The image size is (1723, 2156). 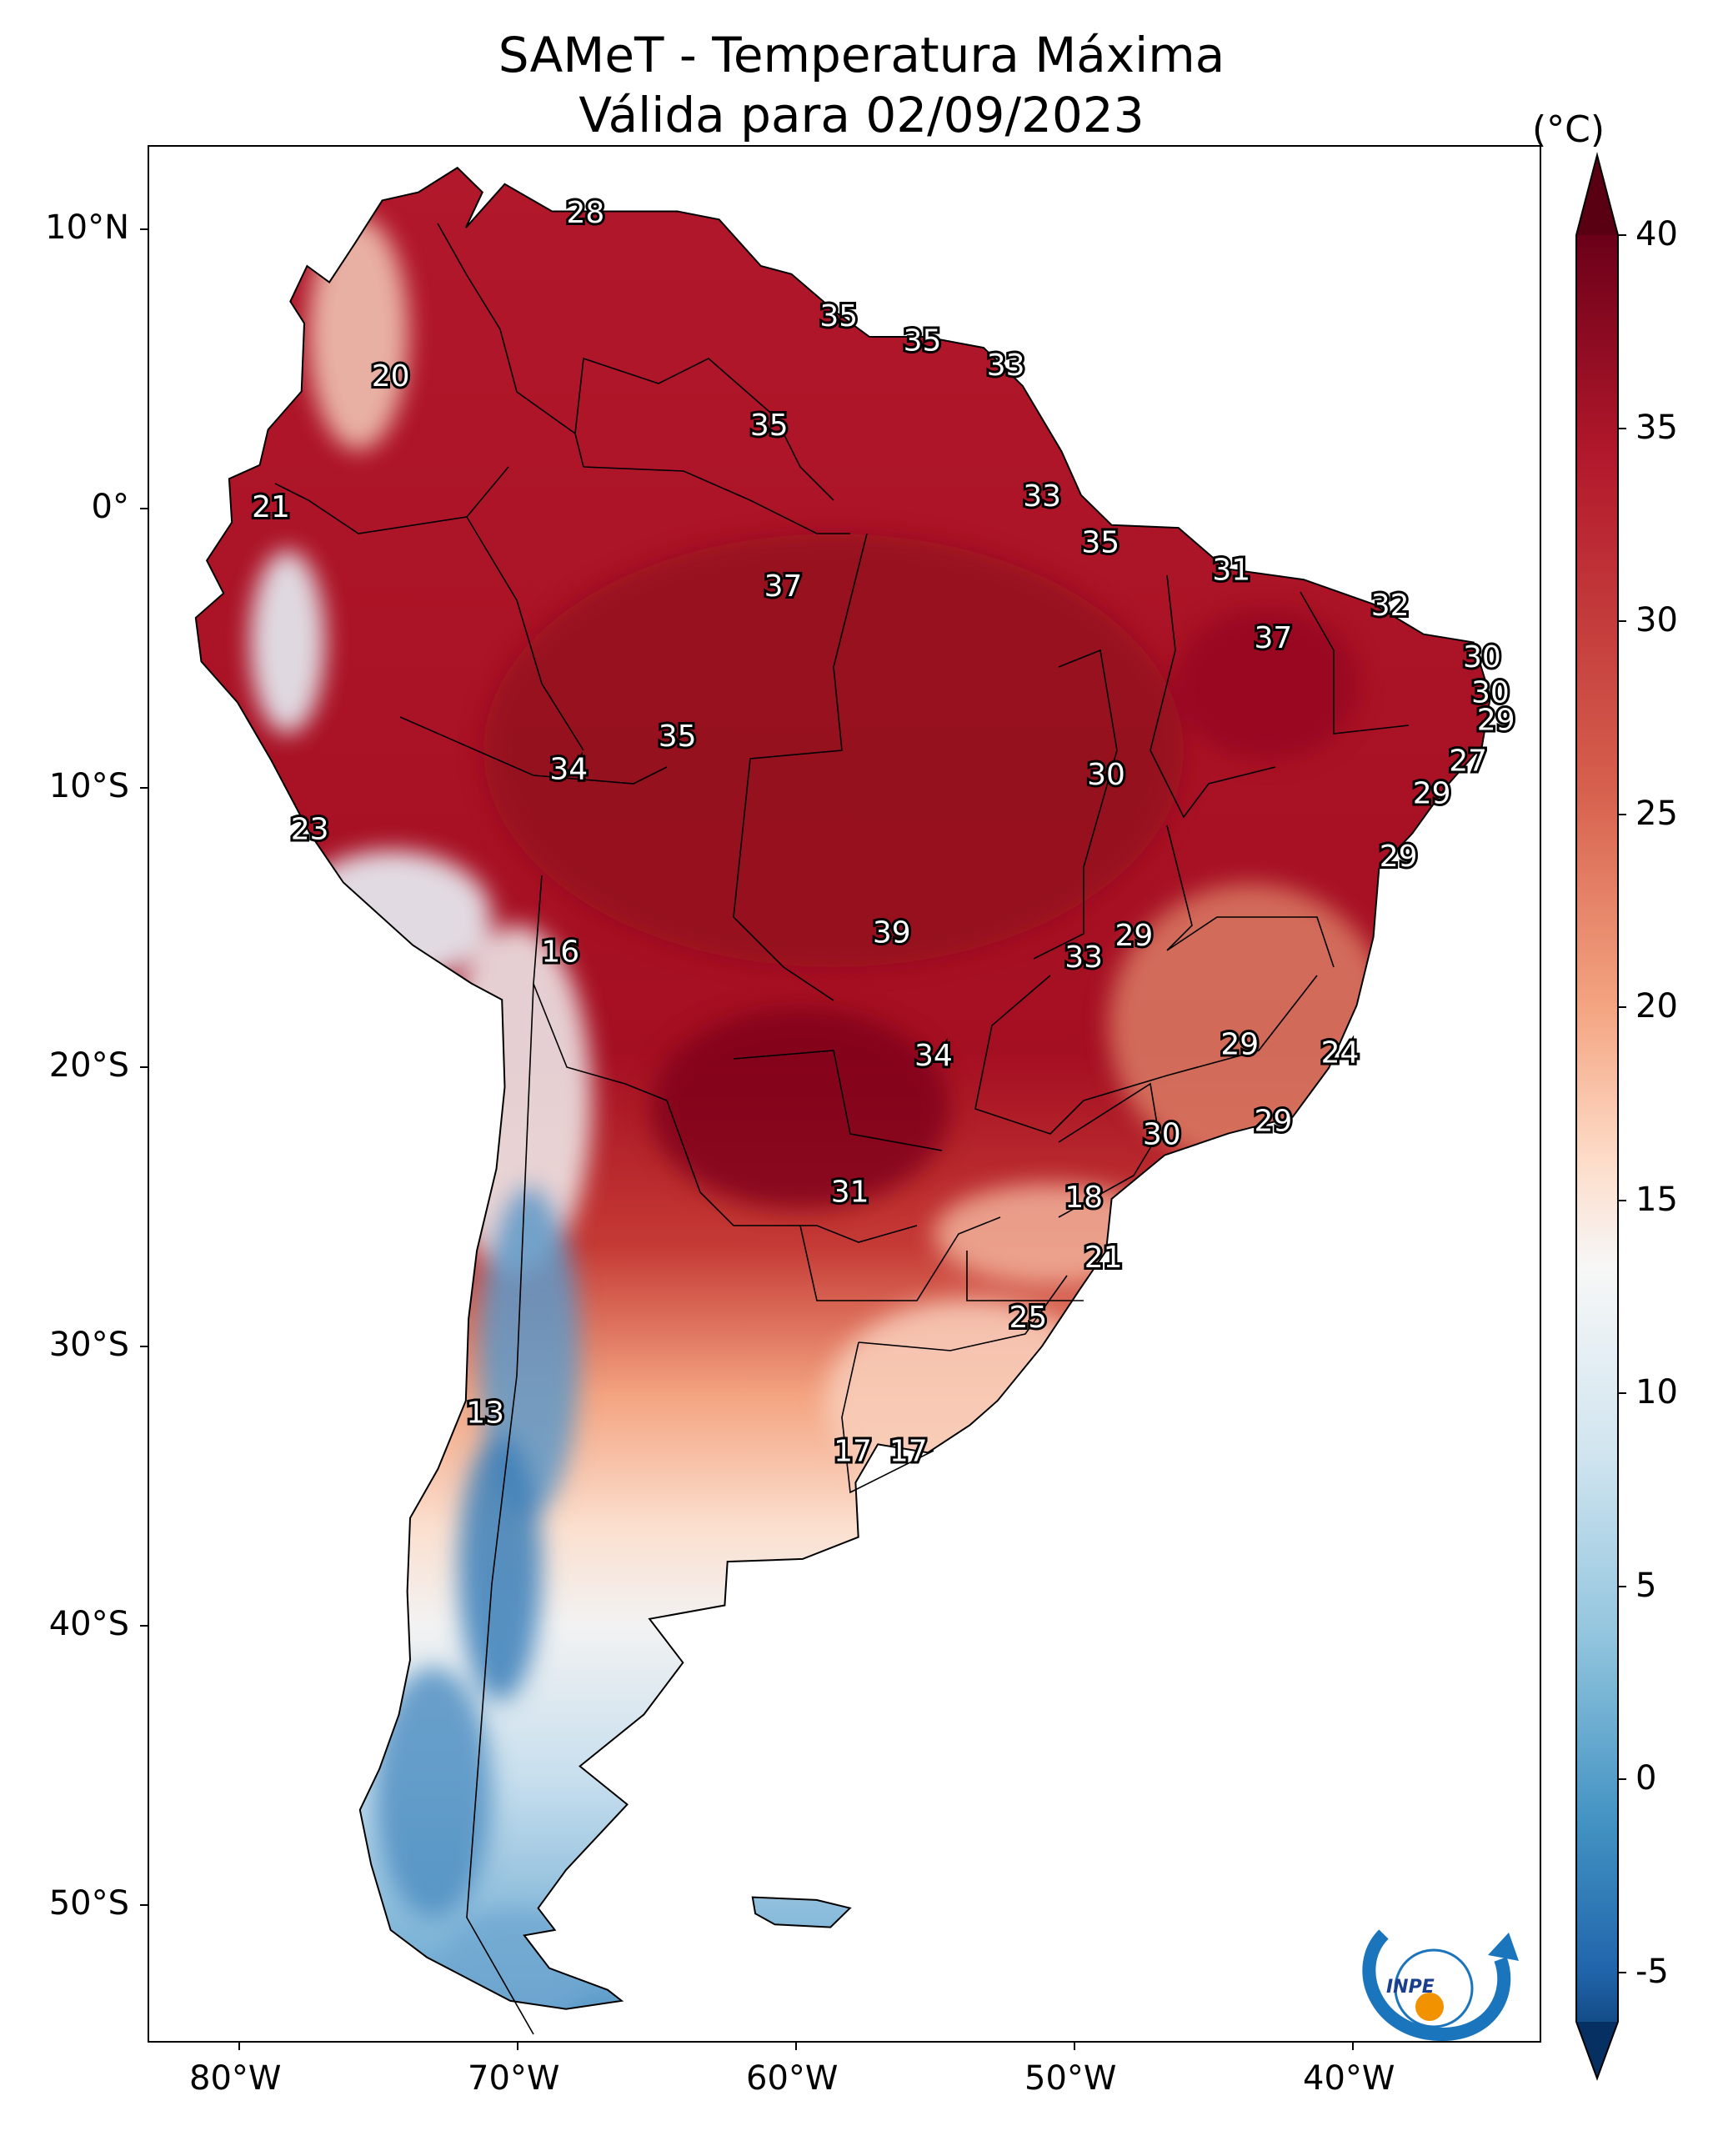 What do you see at coordinates (1622, 1103) in the screenshot?
I see `colorbar-ticks` at bounding box center [1622, 1103].